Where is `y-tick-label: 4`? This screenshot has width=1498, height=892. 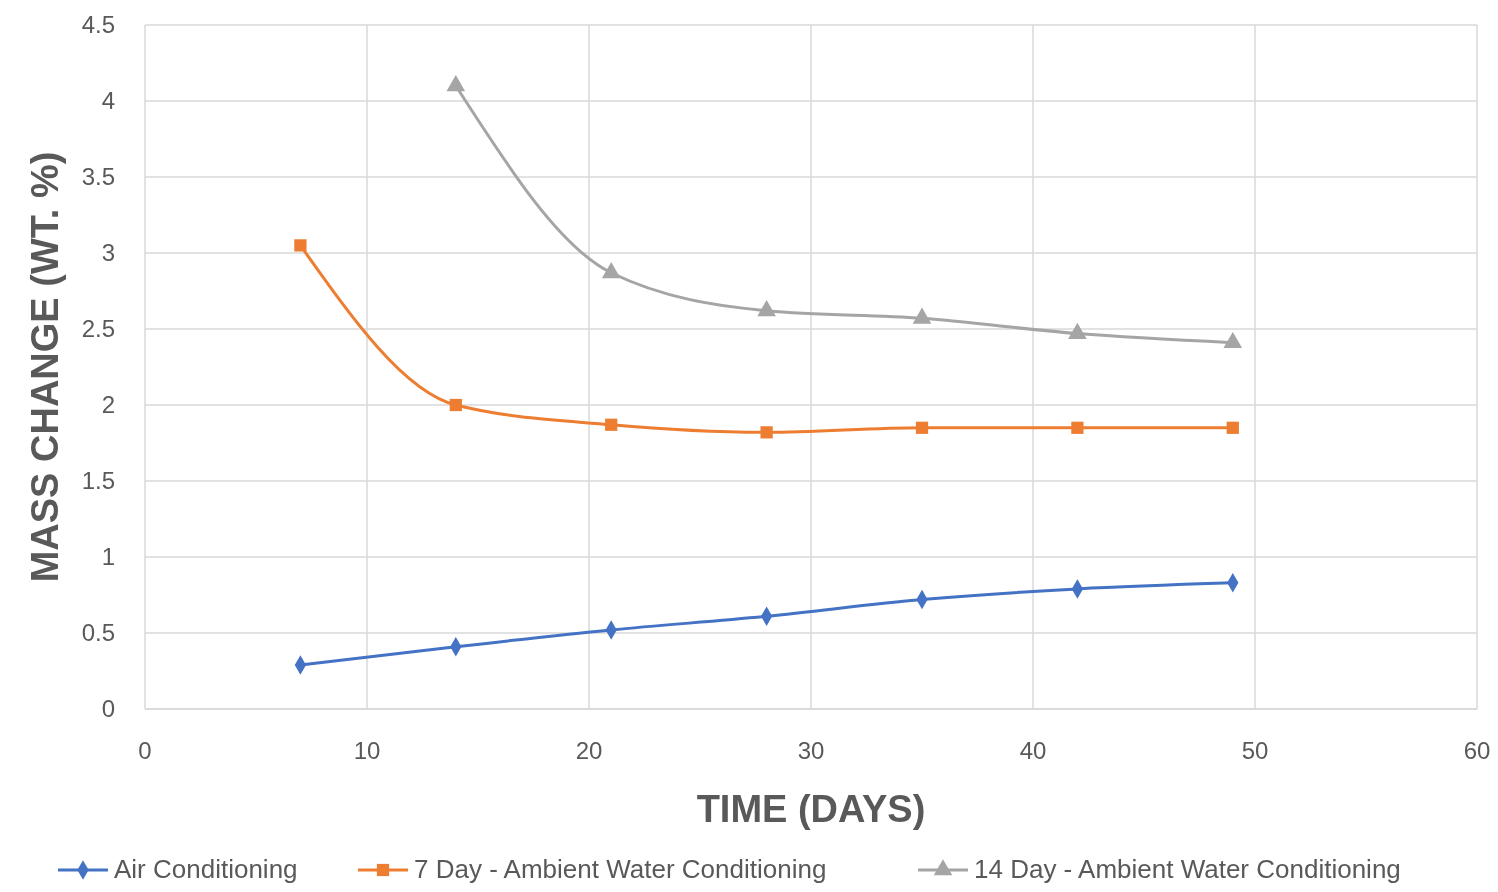
y-tick-label: 4 is located at coordinates (108, 101).